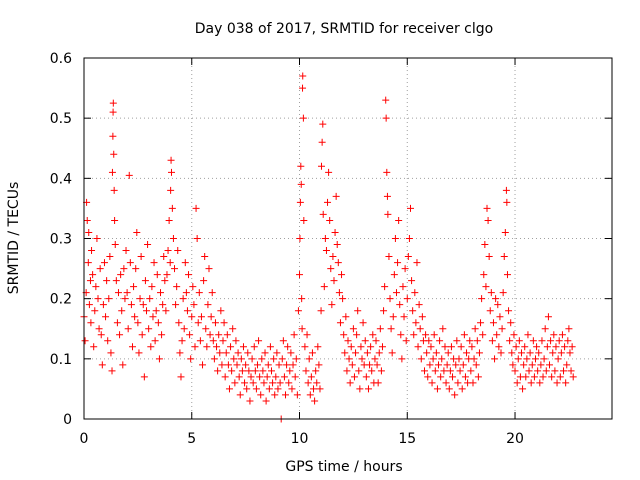 This screenshot has height=480, width=640. Describe the element at coordinates (61, 300) in the screenshot. I see `y-tick-label: 0.2` at that location.